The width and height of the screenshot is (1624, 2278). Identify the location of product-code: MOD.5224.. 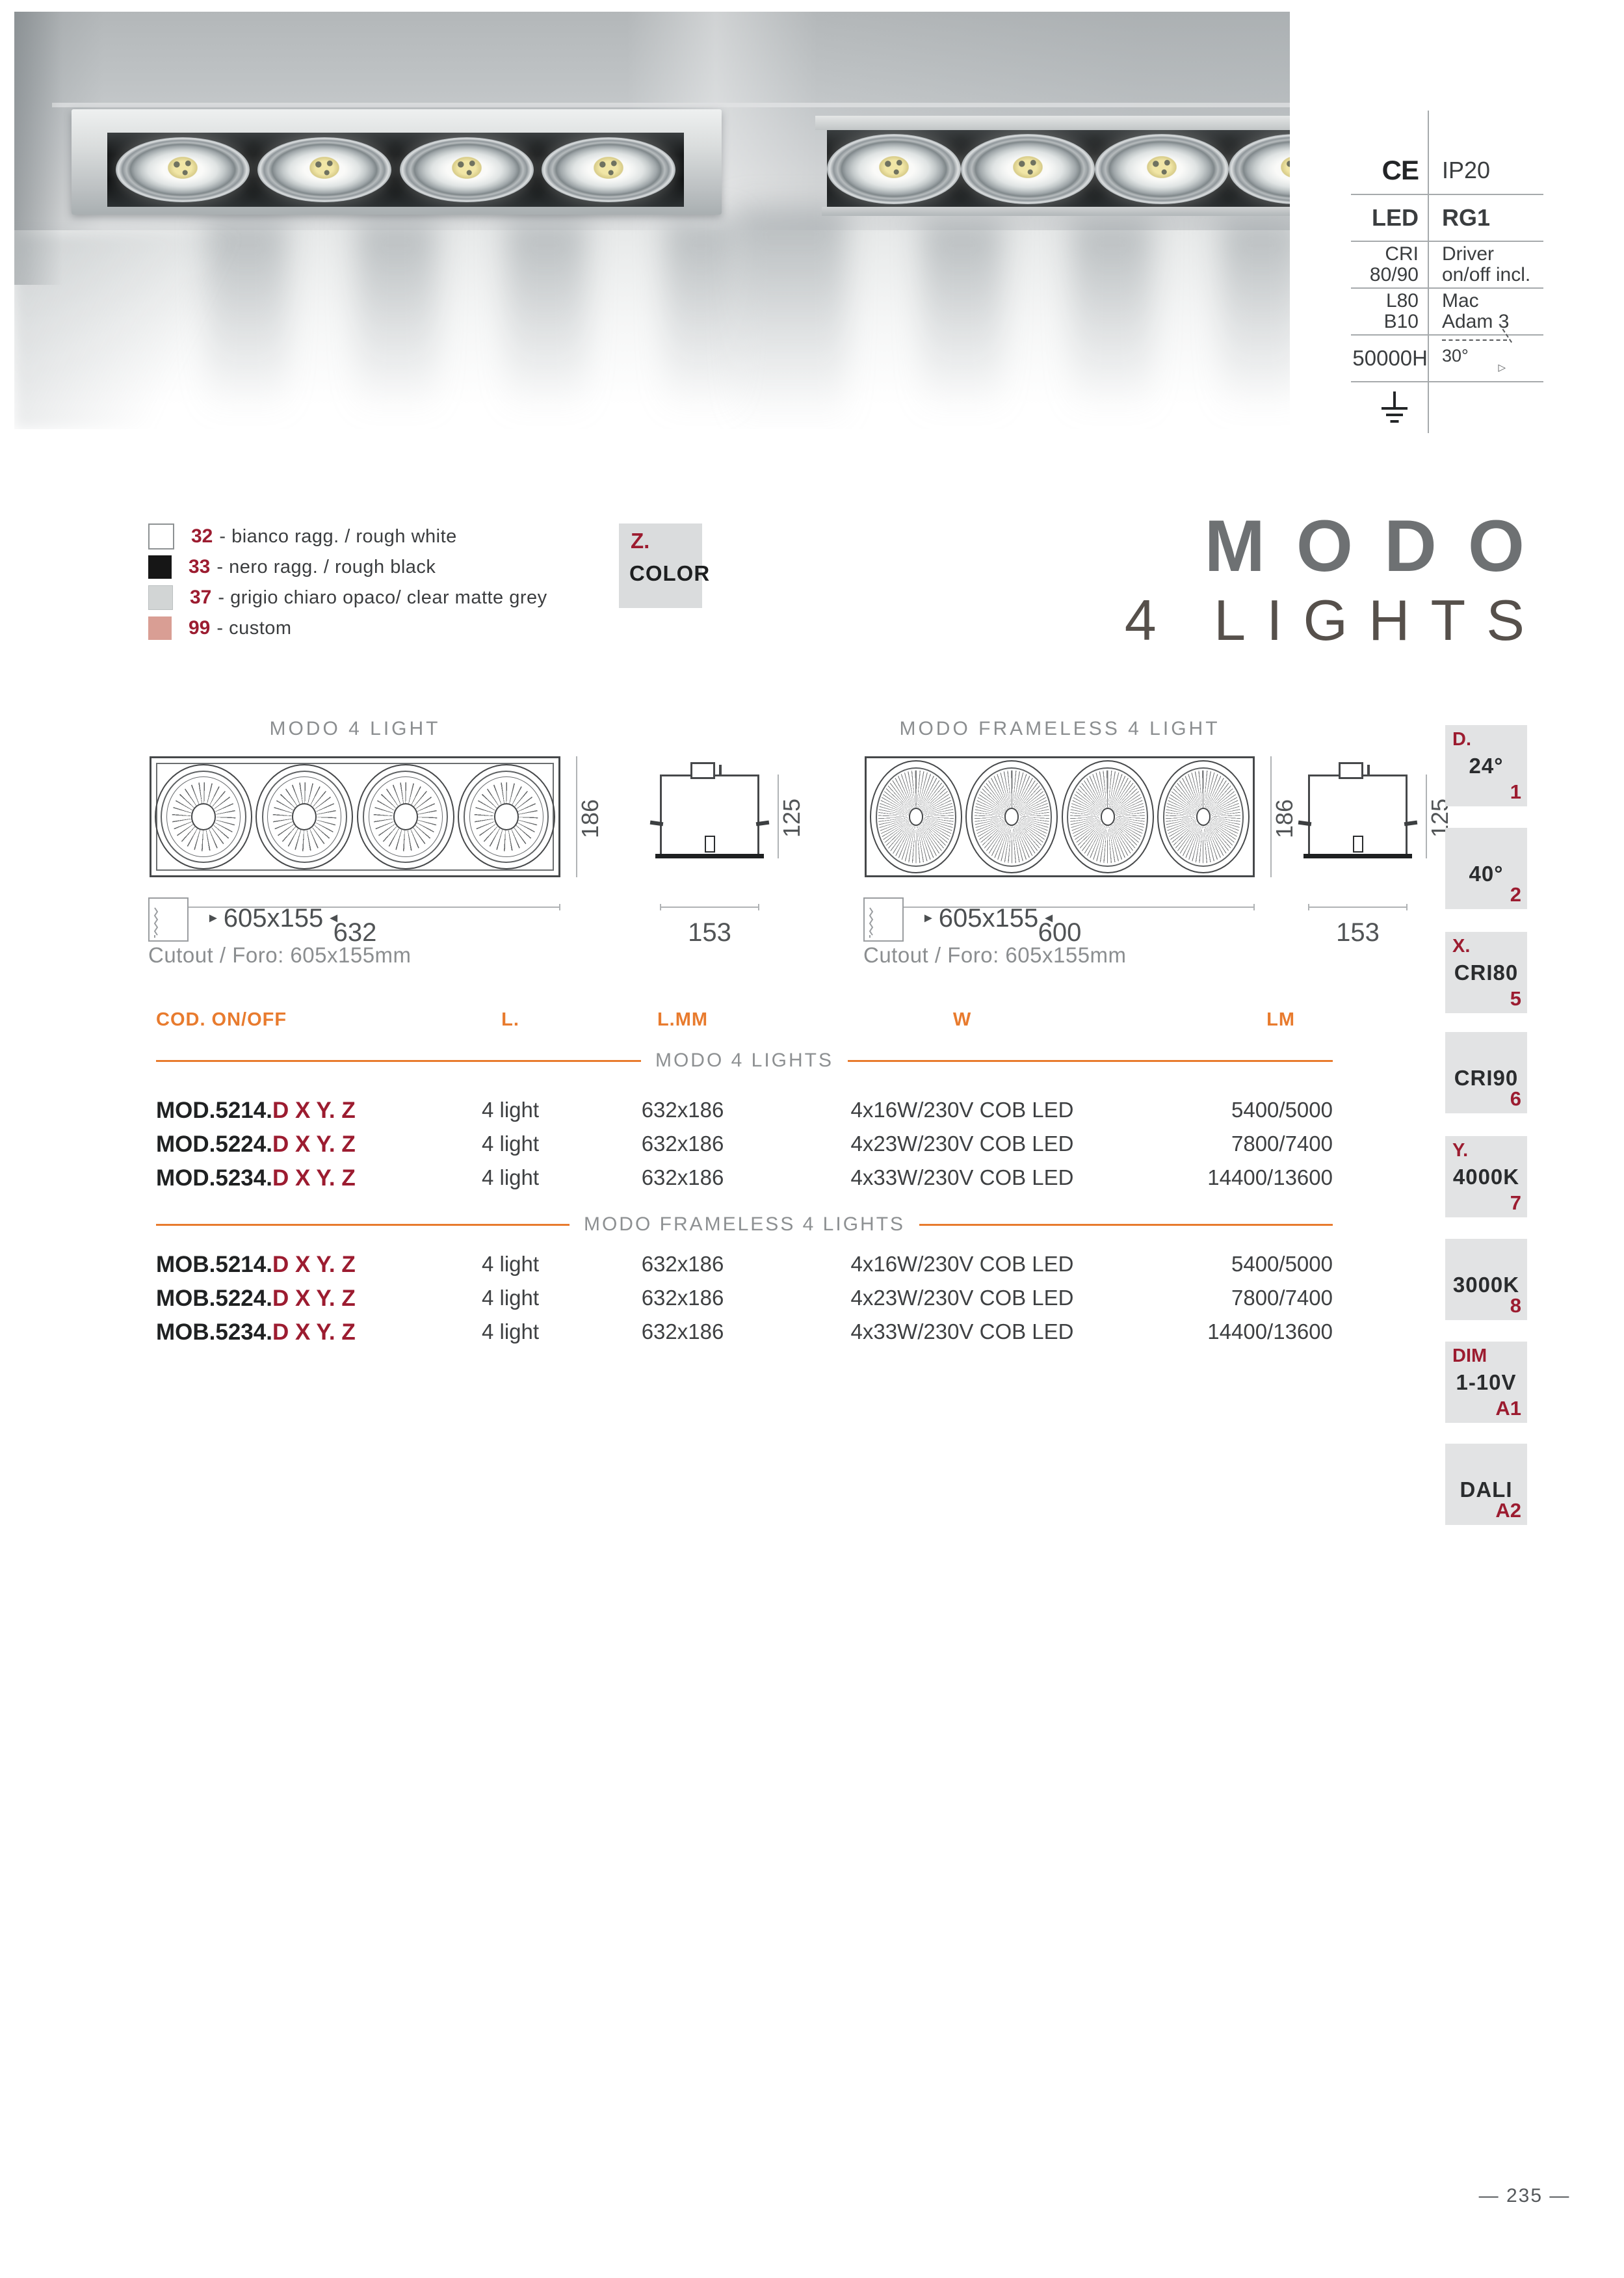
(214, 1144).